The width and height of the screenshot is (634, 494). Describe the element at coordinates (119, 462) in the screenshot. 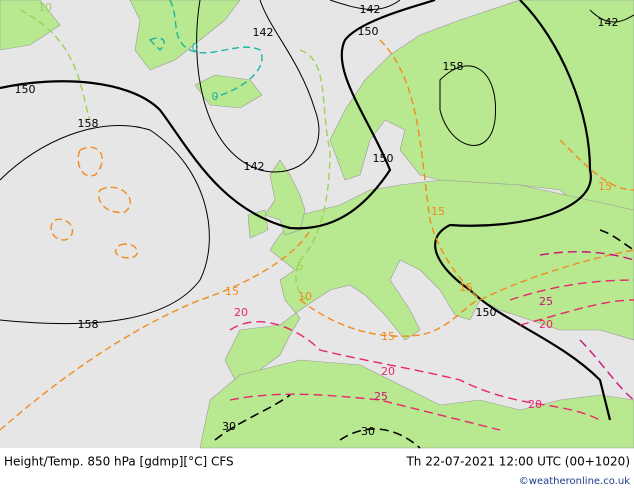

I see `footer-title: Height/Temp. 850 hPa [gdmp][°C] CFS` at that location.